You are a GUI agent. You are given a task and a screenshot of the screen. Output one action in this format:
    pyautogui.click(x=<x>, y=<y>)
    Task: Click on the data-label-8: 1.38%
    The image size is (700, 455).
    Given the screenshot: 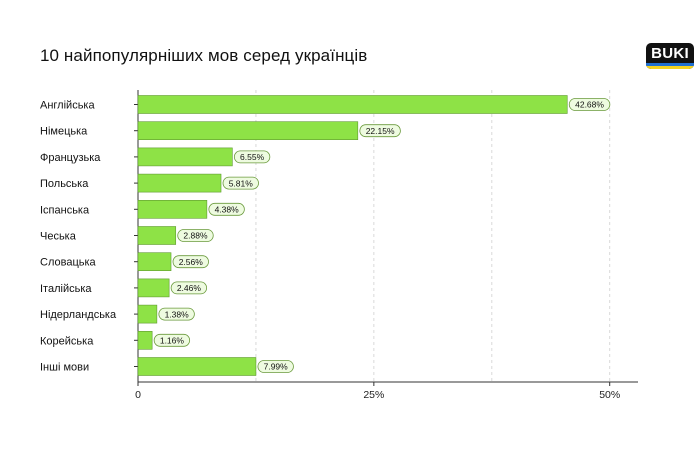 What is the action you would take?
    pyautogui.click(x=177, y=314)
    